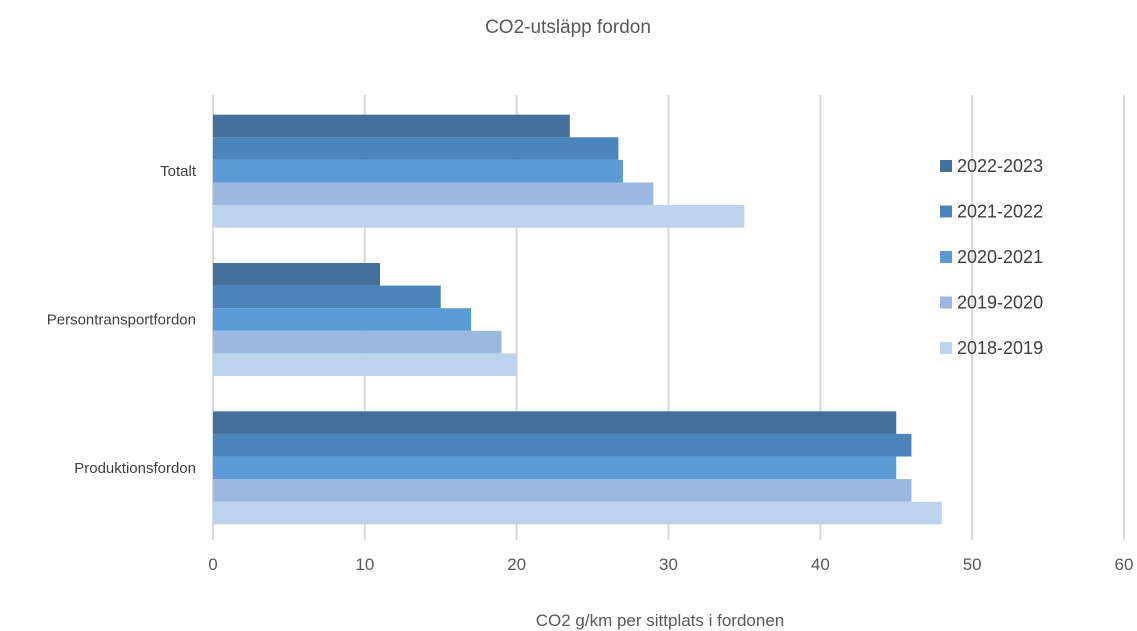 Image resolution: width=1137 pixels, height=631 pixels. What do you see at coordinates (1000, 348) in the screenshot?
I see `legend-label-4: 2018-2019` at bounding box center [1000, 348].